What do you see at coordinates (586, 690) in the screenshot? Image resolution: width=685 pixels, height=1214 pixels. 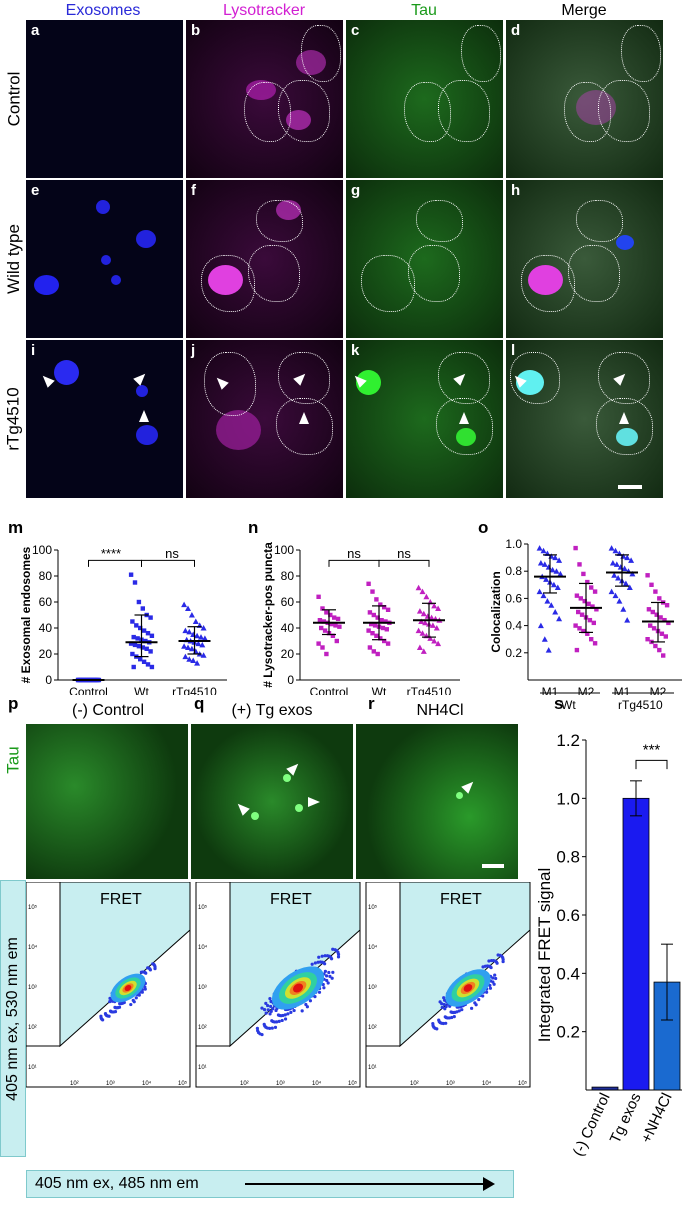 I see `x-tick-label: M2` at bounding box center [586, 690].